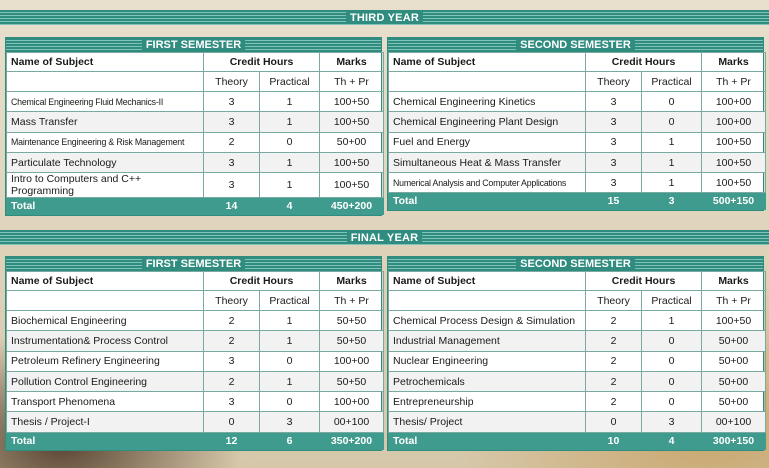 The width and height of the screenshot is (769, 468). Describe the element at coordinates (733, 422) in the screenshot. I see `marks-value: 00+100` at that location.